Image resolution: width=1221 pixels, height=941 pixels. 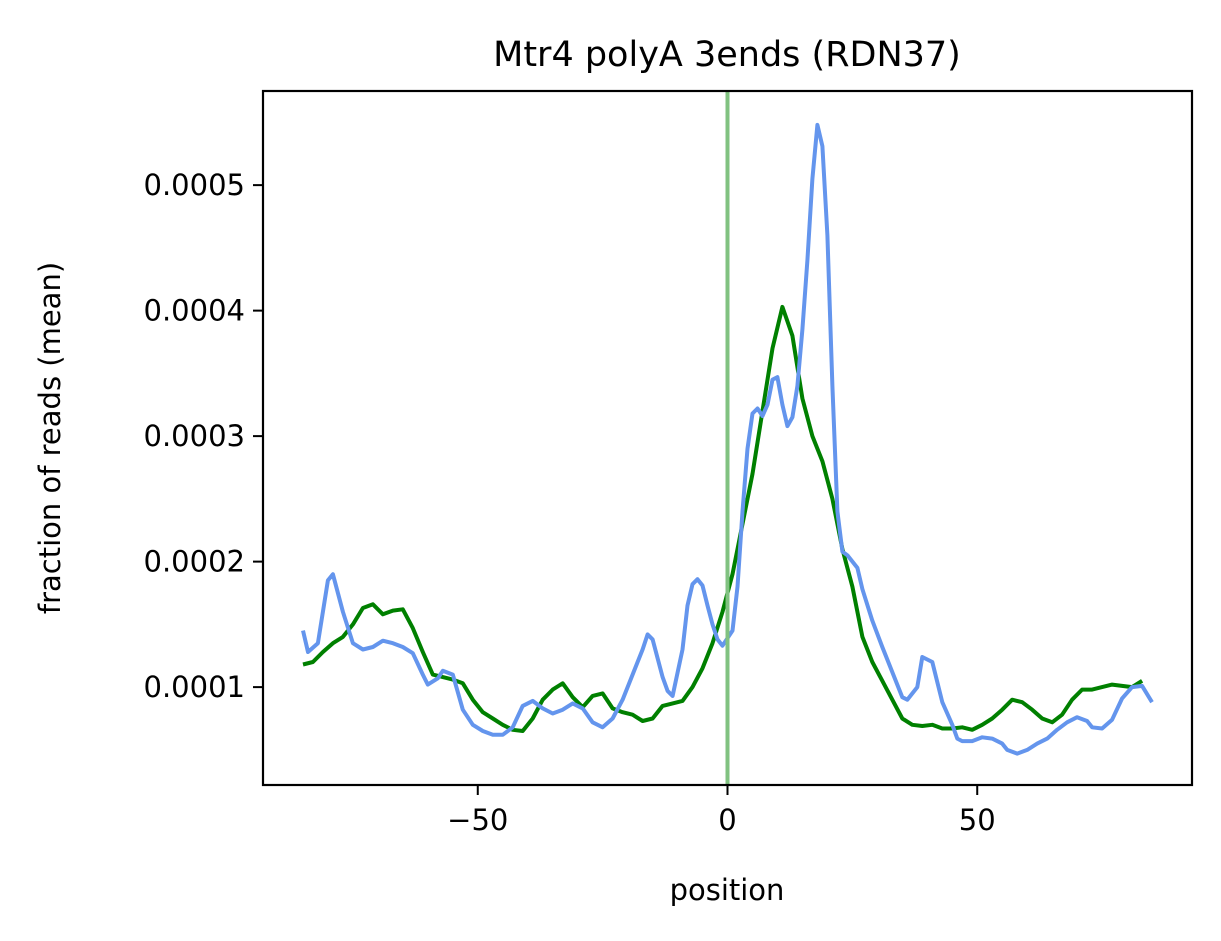 I want to click on y-tick-label: 0.0002, so click(x=194, y=562).